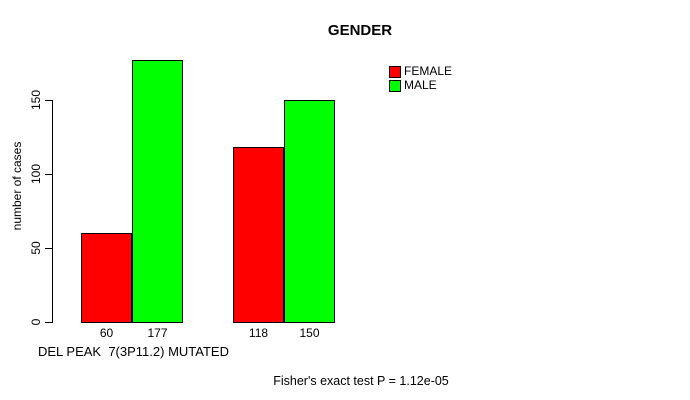  I want to click on legend: FEMALE MALE, so click(420, 78).